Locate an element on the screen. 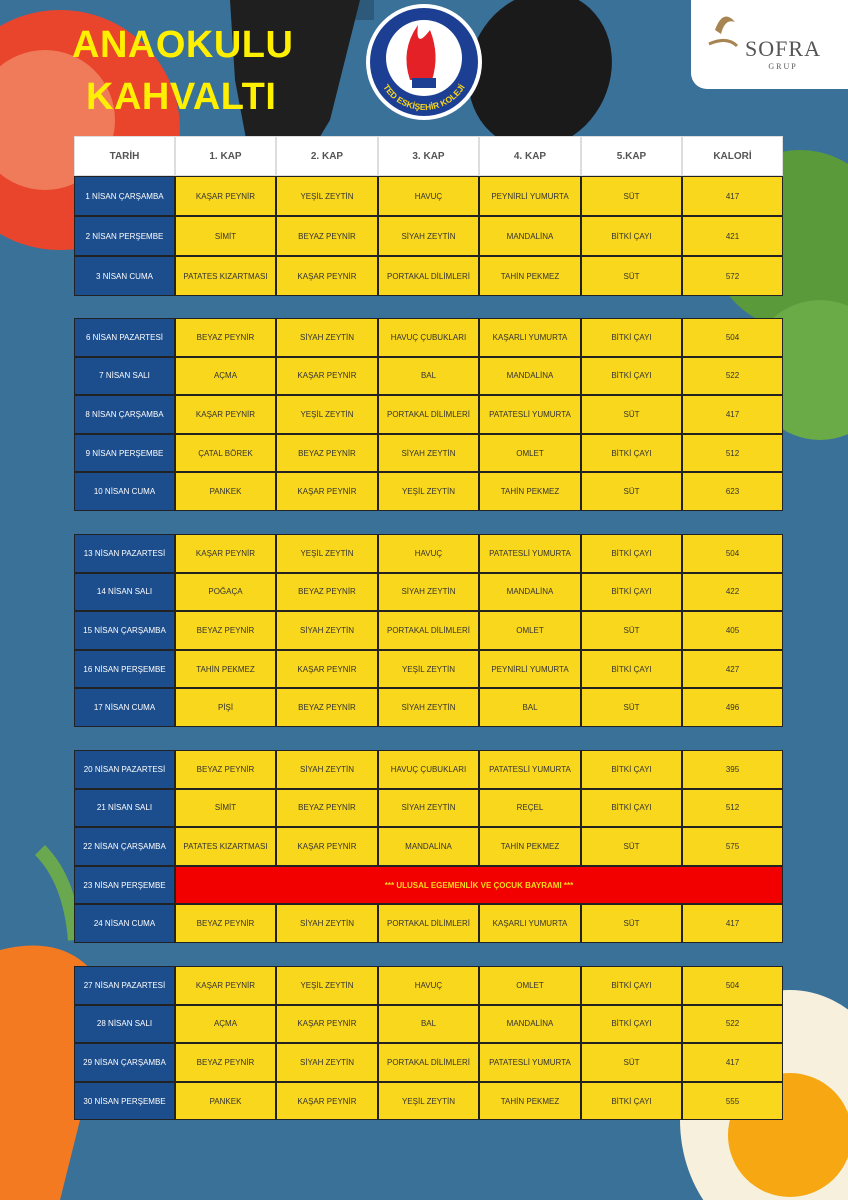 This screenshot has width=848, height=1200. menu-cell: KAŞARLI YUMURTA is located at coordinates (530, 337).